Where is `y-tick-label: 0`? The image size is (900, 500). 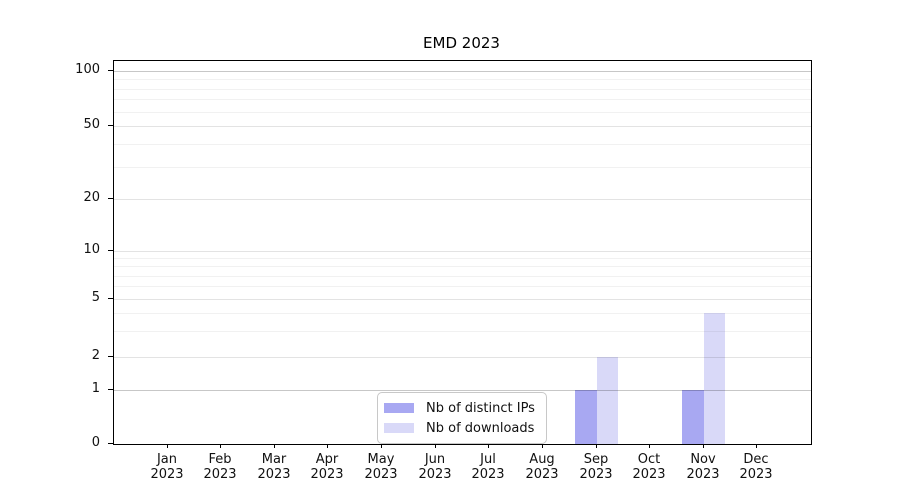 y-tick-label: 0 is located at coordinates (95, 442).